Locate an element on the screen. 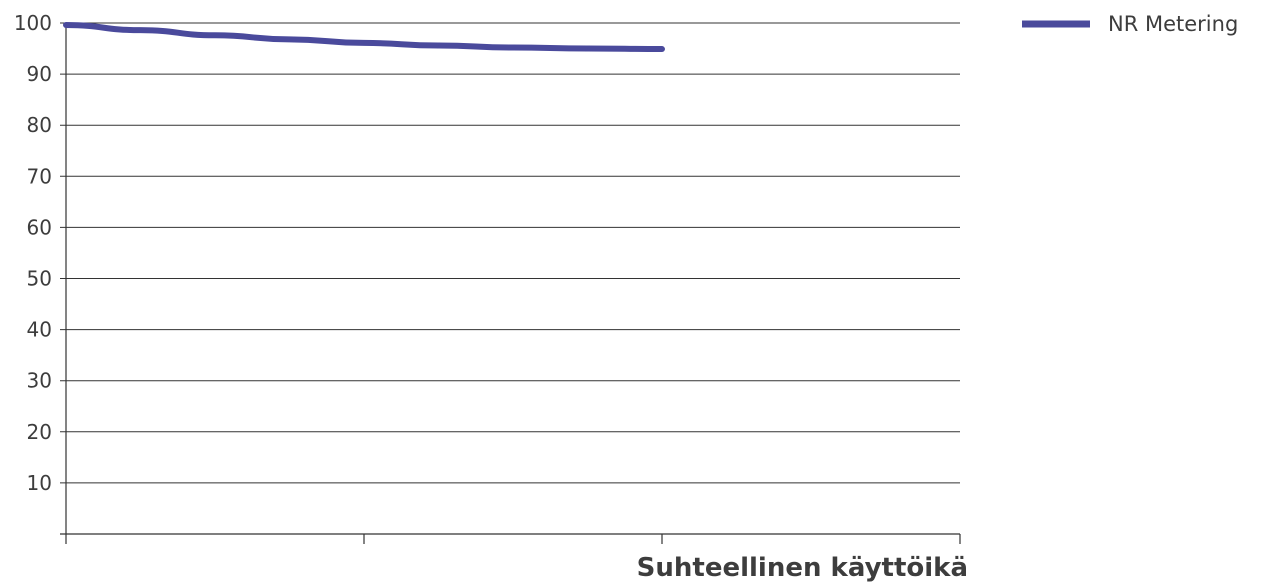  y-axis-tick-labels: 10 20 30 40 50 60 70 80 90 100 is located at coordinates (33, 253).